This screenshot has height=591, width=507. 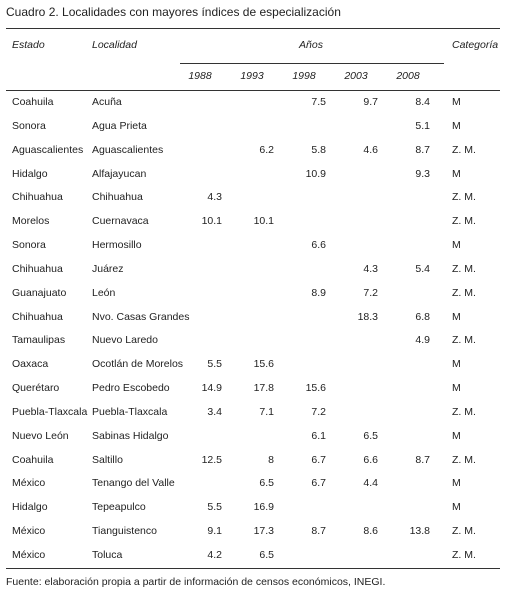 What do you see at coordinates (266, 149) in the screenshot?
I see `value: 6.2` at bounding box center [266, 149].